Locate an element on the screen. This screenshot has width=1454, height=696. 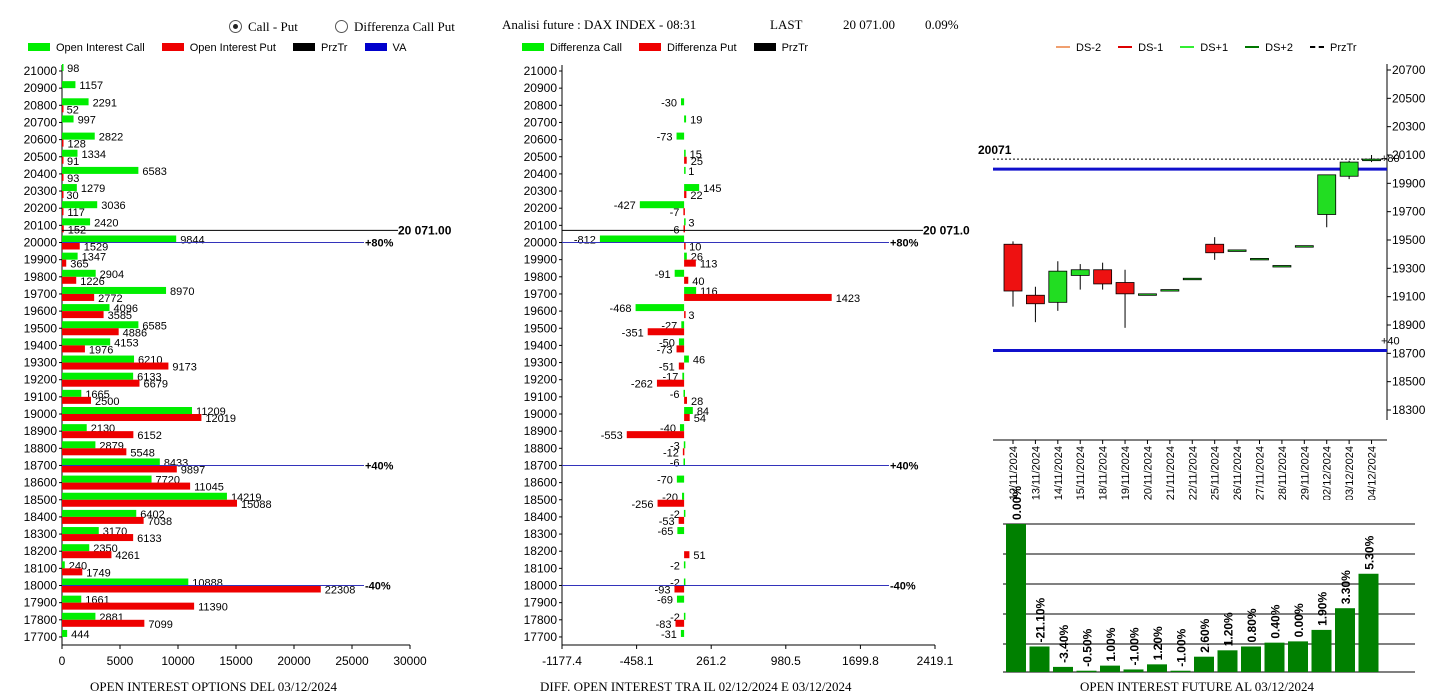
bar-value-label: 6133 is located at coordinates (149, 539).